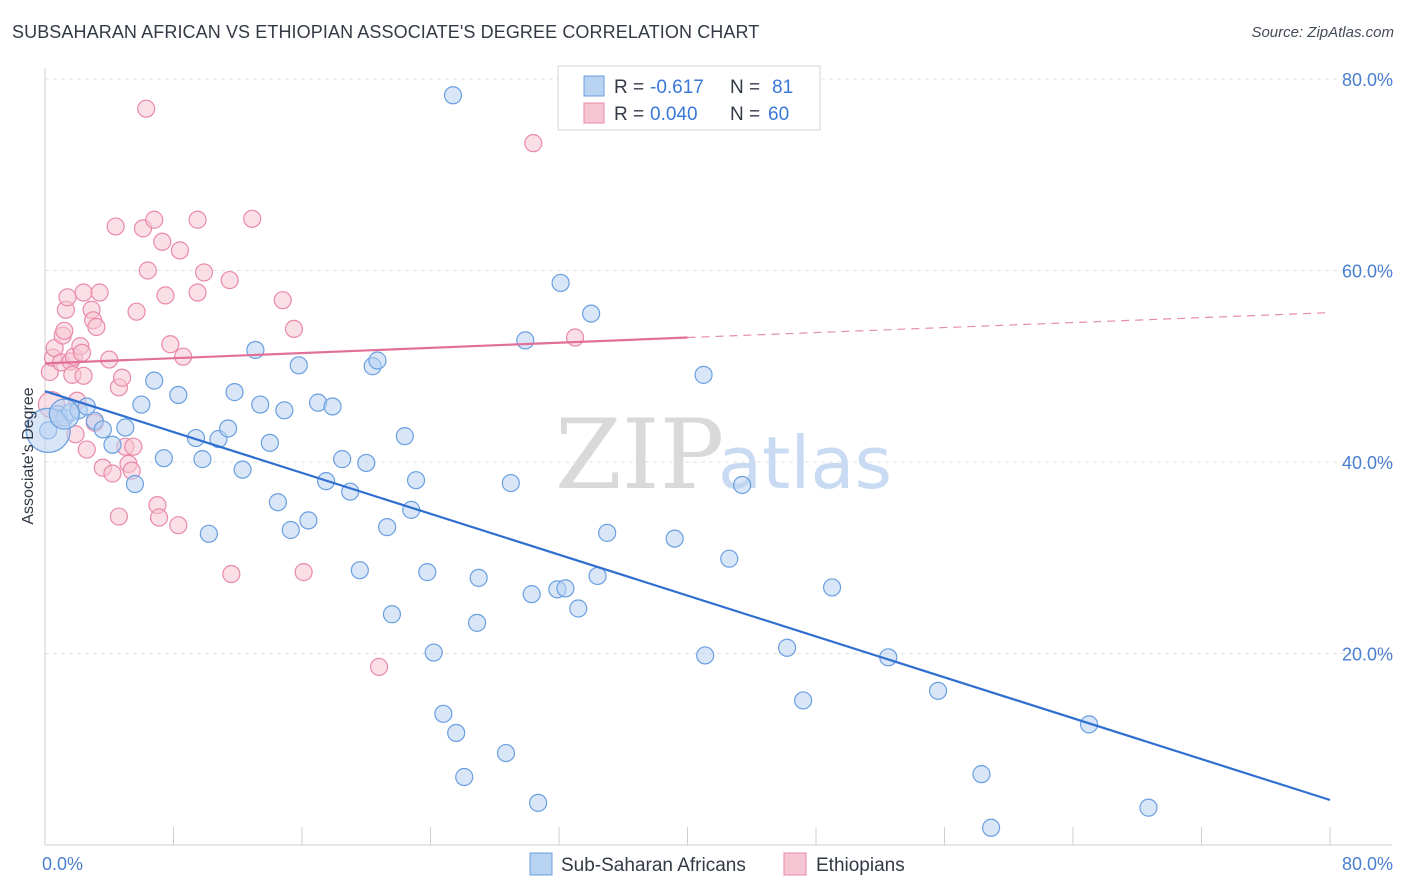 The image size is (1406, 892). What do you see at coordinates (541, 864) in the screenshot?
I see `bottom-legend-swatch-blue` at bounding box center [541, 864].